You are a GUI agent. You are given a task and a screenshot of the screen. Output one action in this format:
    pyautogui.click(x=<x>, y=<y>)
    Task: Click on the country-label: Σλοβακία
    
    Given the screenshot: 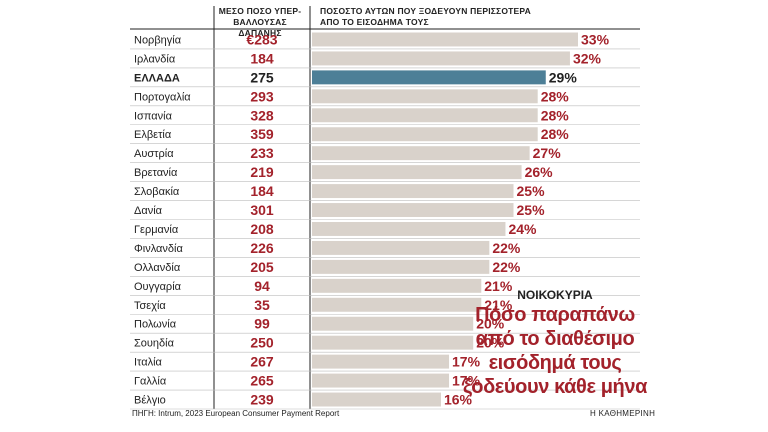 What is the action you would take?
    pyautogui.click(x=157, y=192)
    